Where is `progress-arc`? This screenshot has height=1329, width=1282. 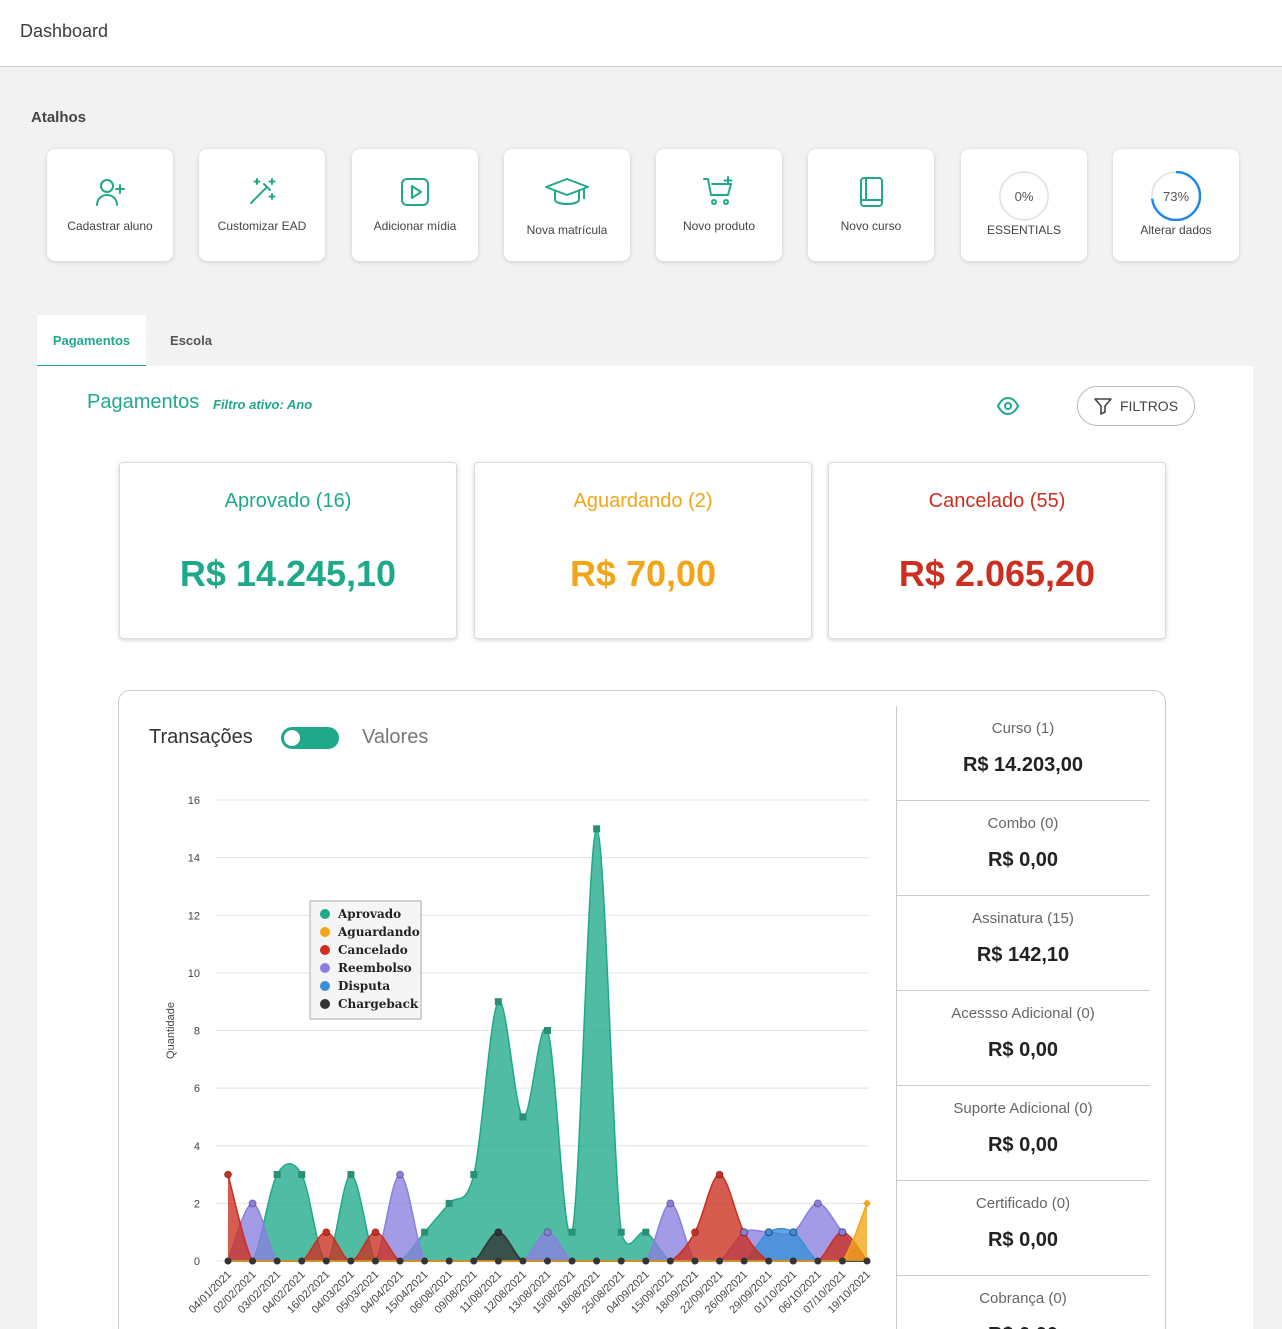 progress-arc is located at coordinates (1176, 196).